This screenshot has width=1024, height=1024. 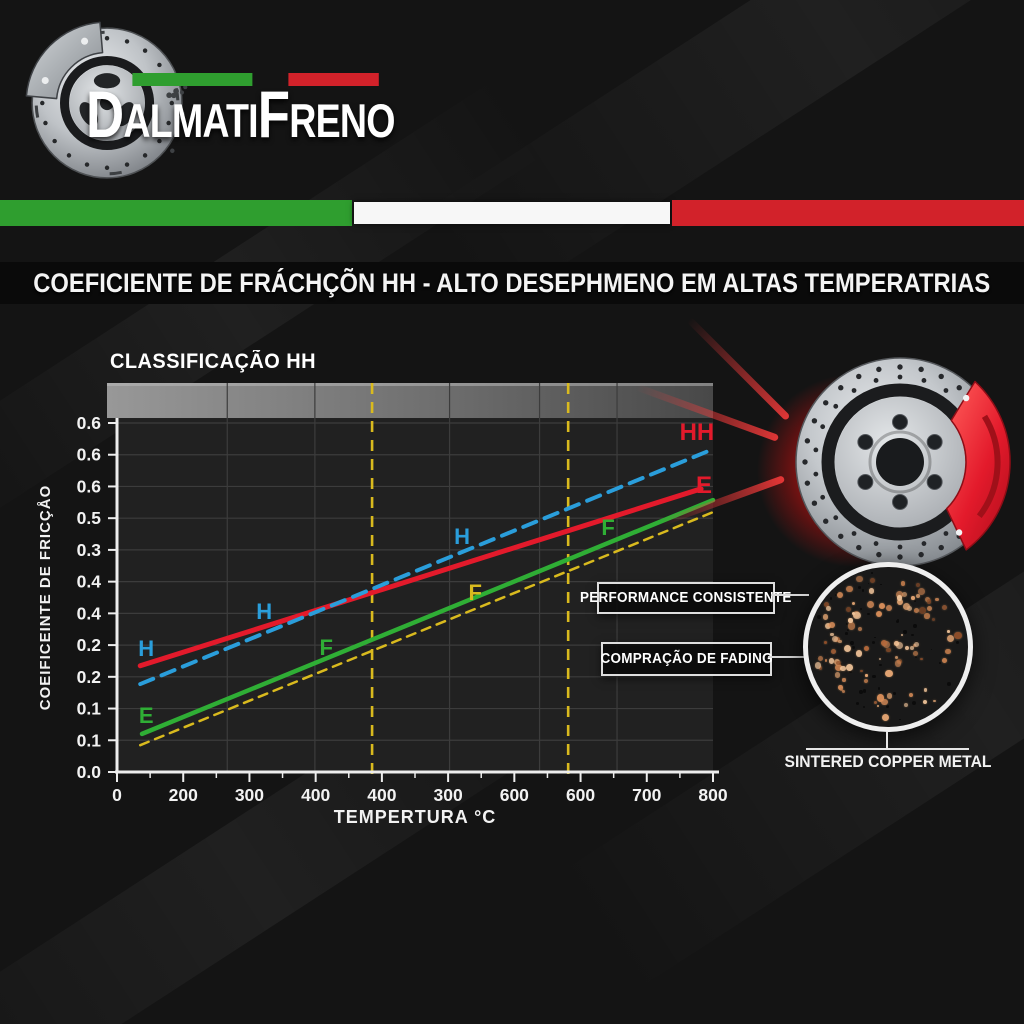 I want to click on chart-heading: CLASSIFICAÇÃO HH, so click(x=213, y=361).